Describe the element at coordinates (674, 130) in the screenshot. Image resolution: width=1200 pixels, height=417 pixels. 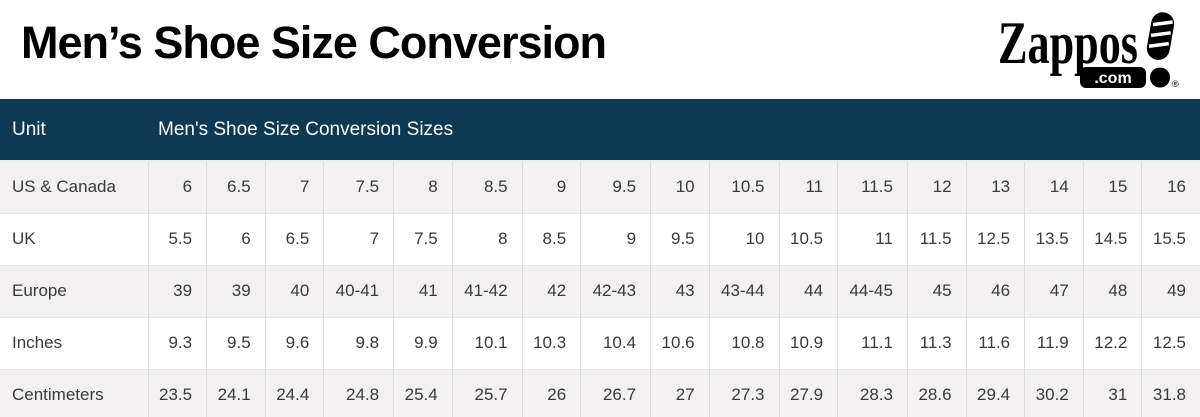
I see `sizes-header-cell: Men's Shoe Size Conversion Sizes` at that location.